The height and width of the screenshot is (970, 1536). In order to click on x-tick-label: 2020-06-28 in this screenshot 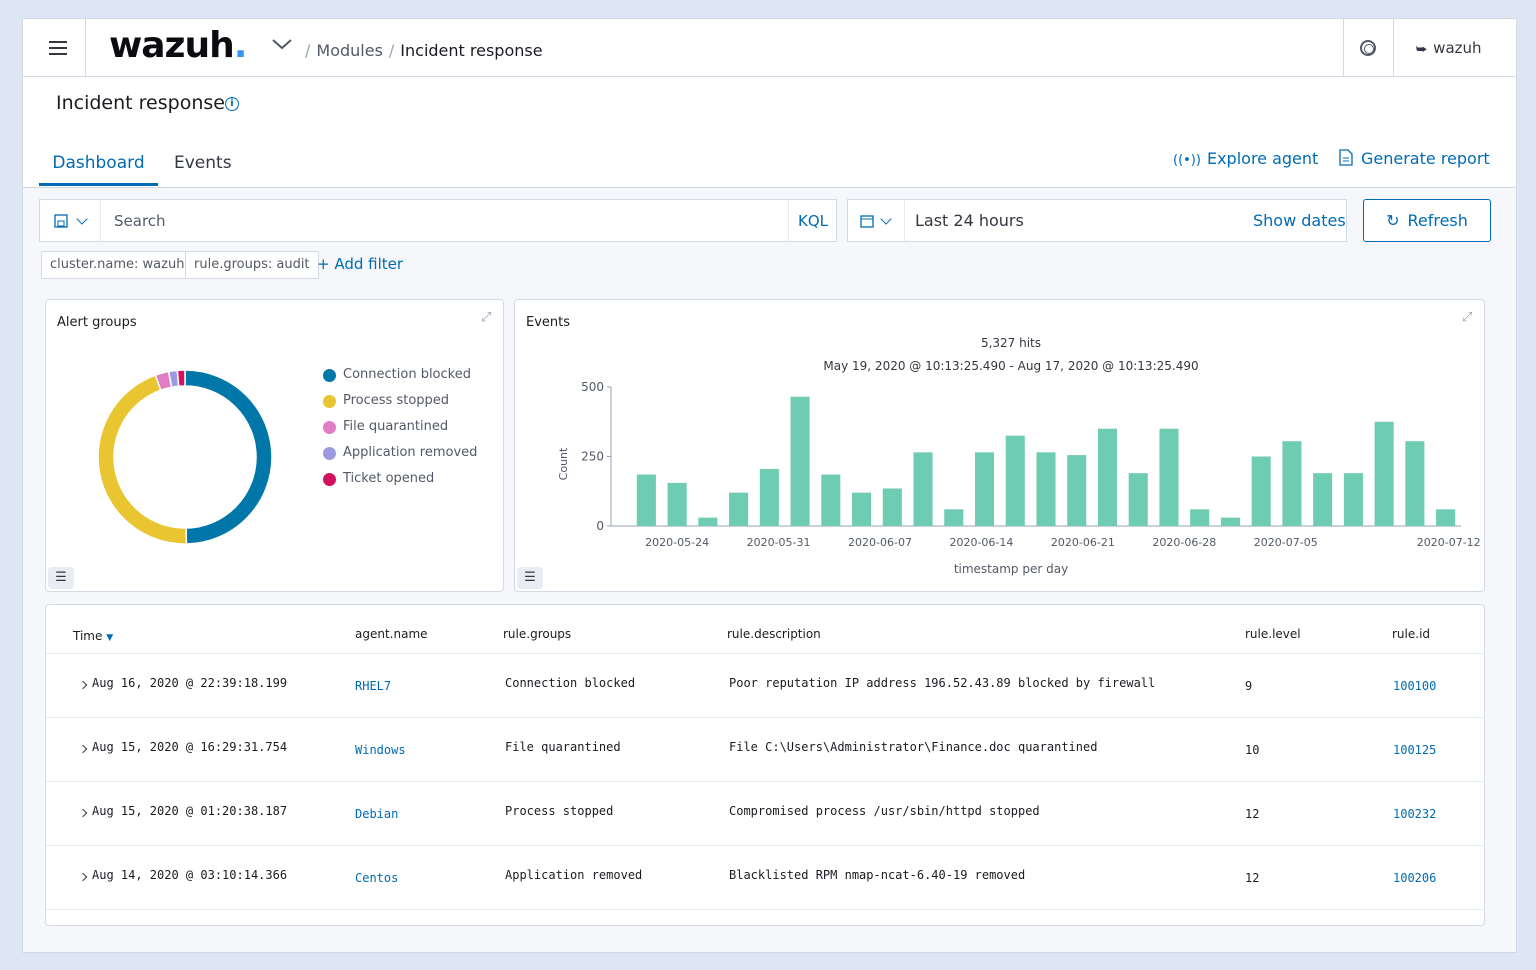, I will do `click(1184, 542)`.